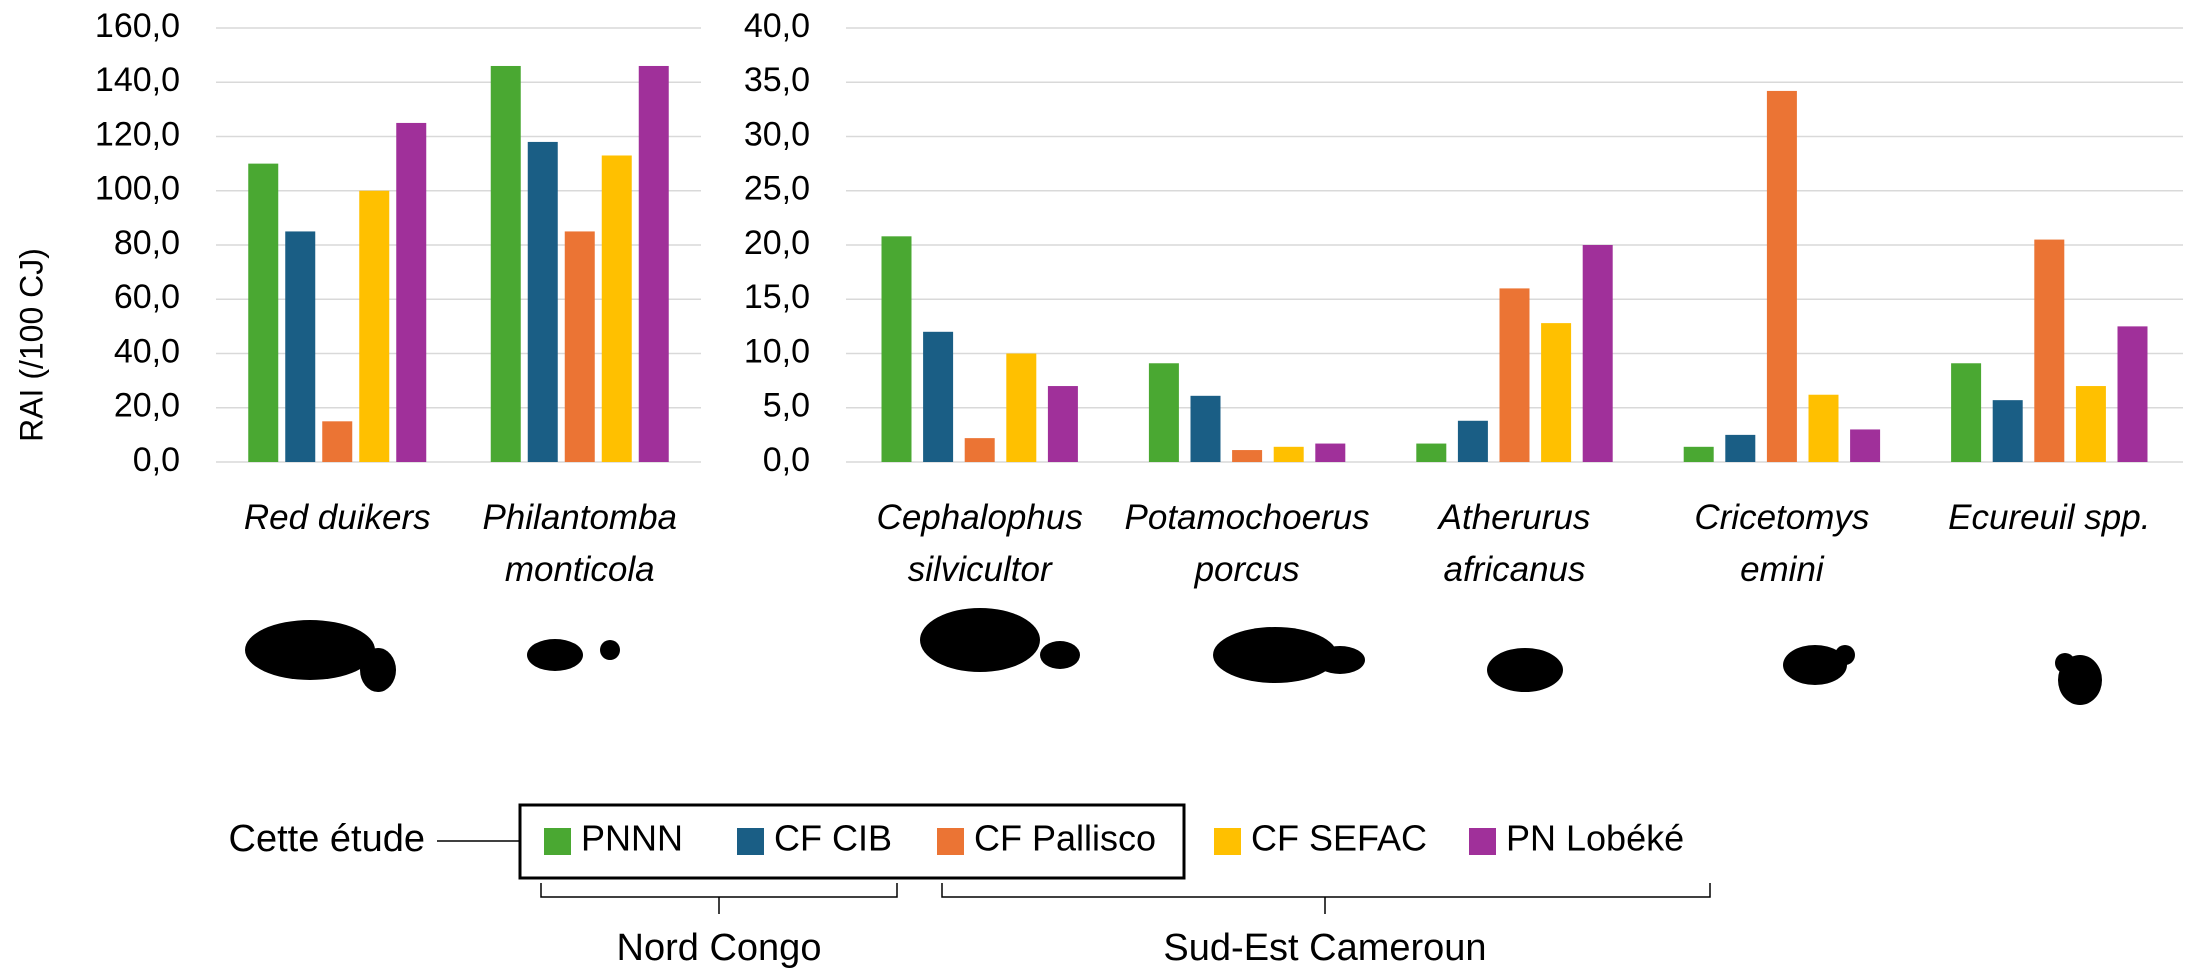  I want to click on animal-icons, so click(1173, 656).